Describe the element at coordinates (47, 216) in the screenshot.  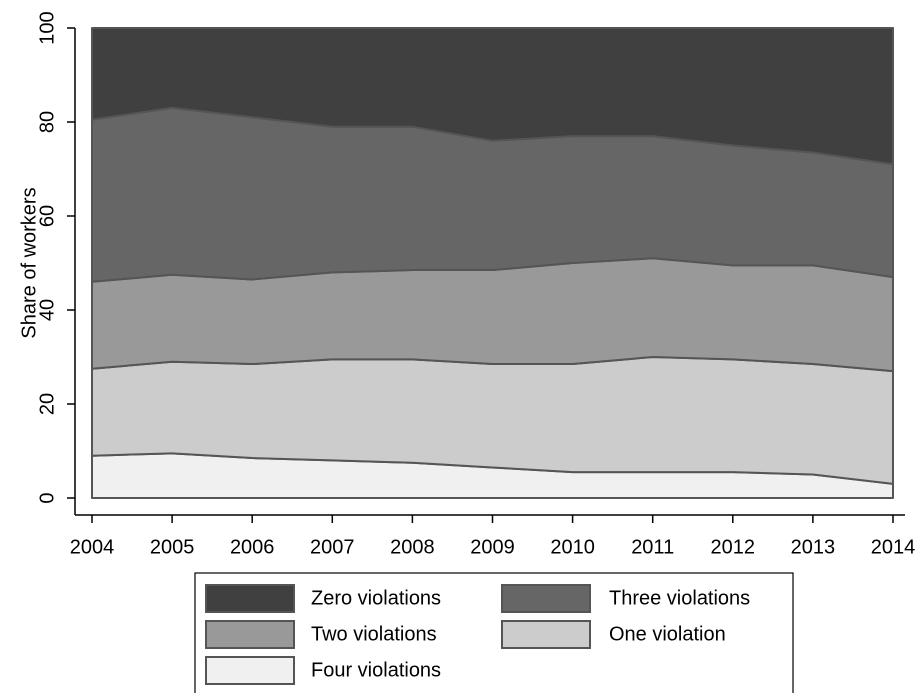
I see `y-tick-label: 60` at that location.